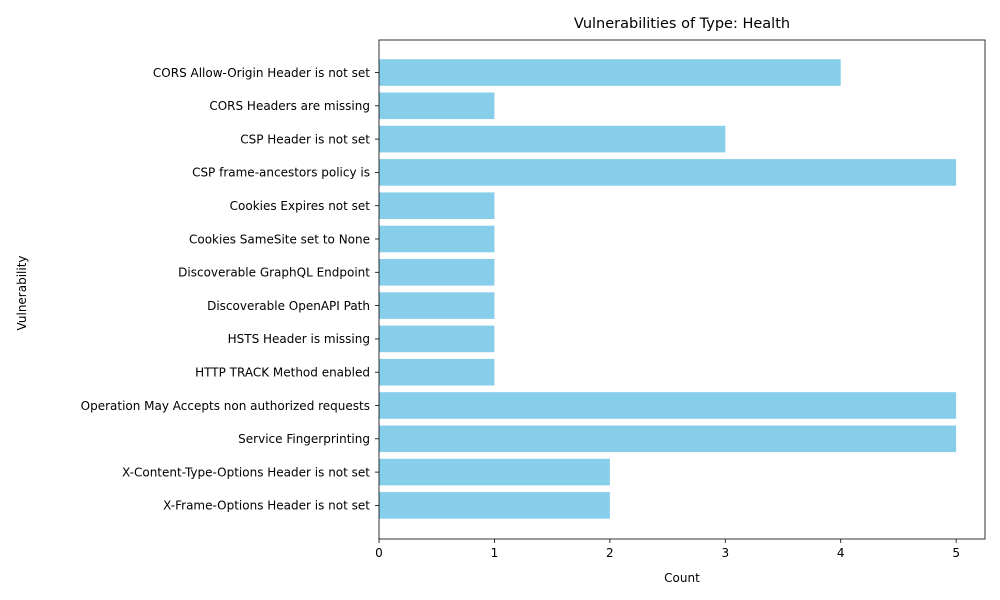  Describe the element at coordinates (379, 553) in the screenshot. I see `x-tick-label: 0` at that location.